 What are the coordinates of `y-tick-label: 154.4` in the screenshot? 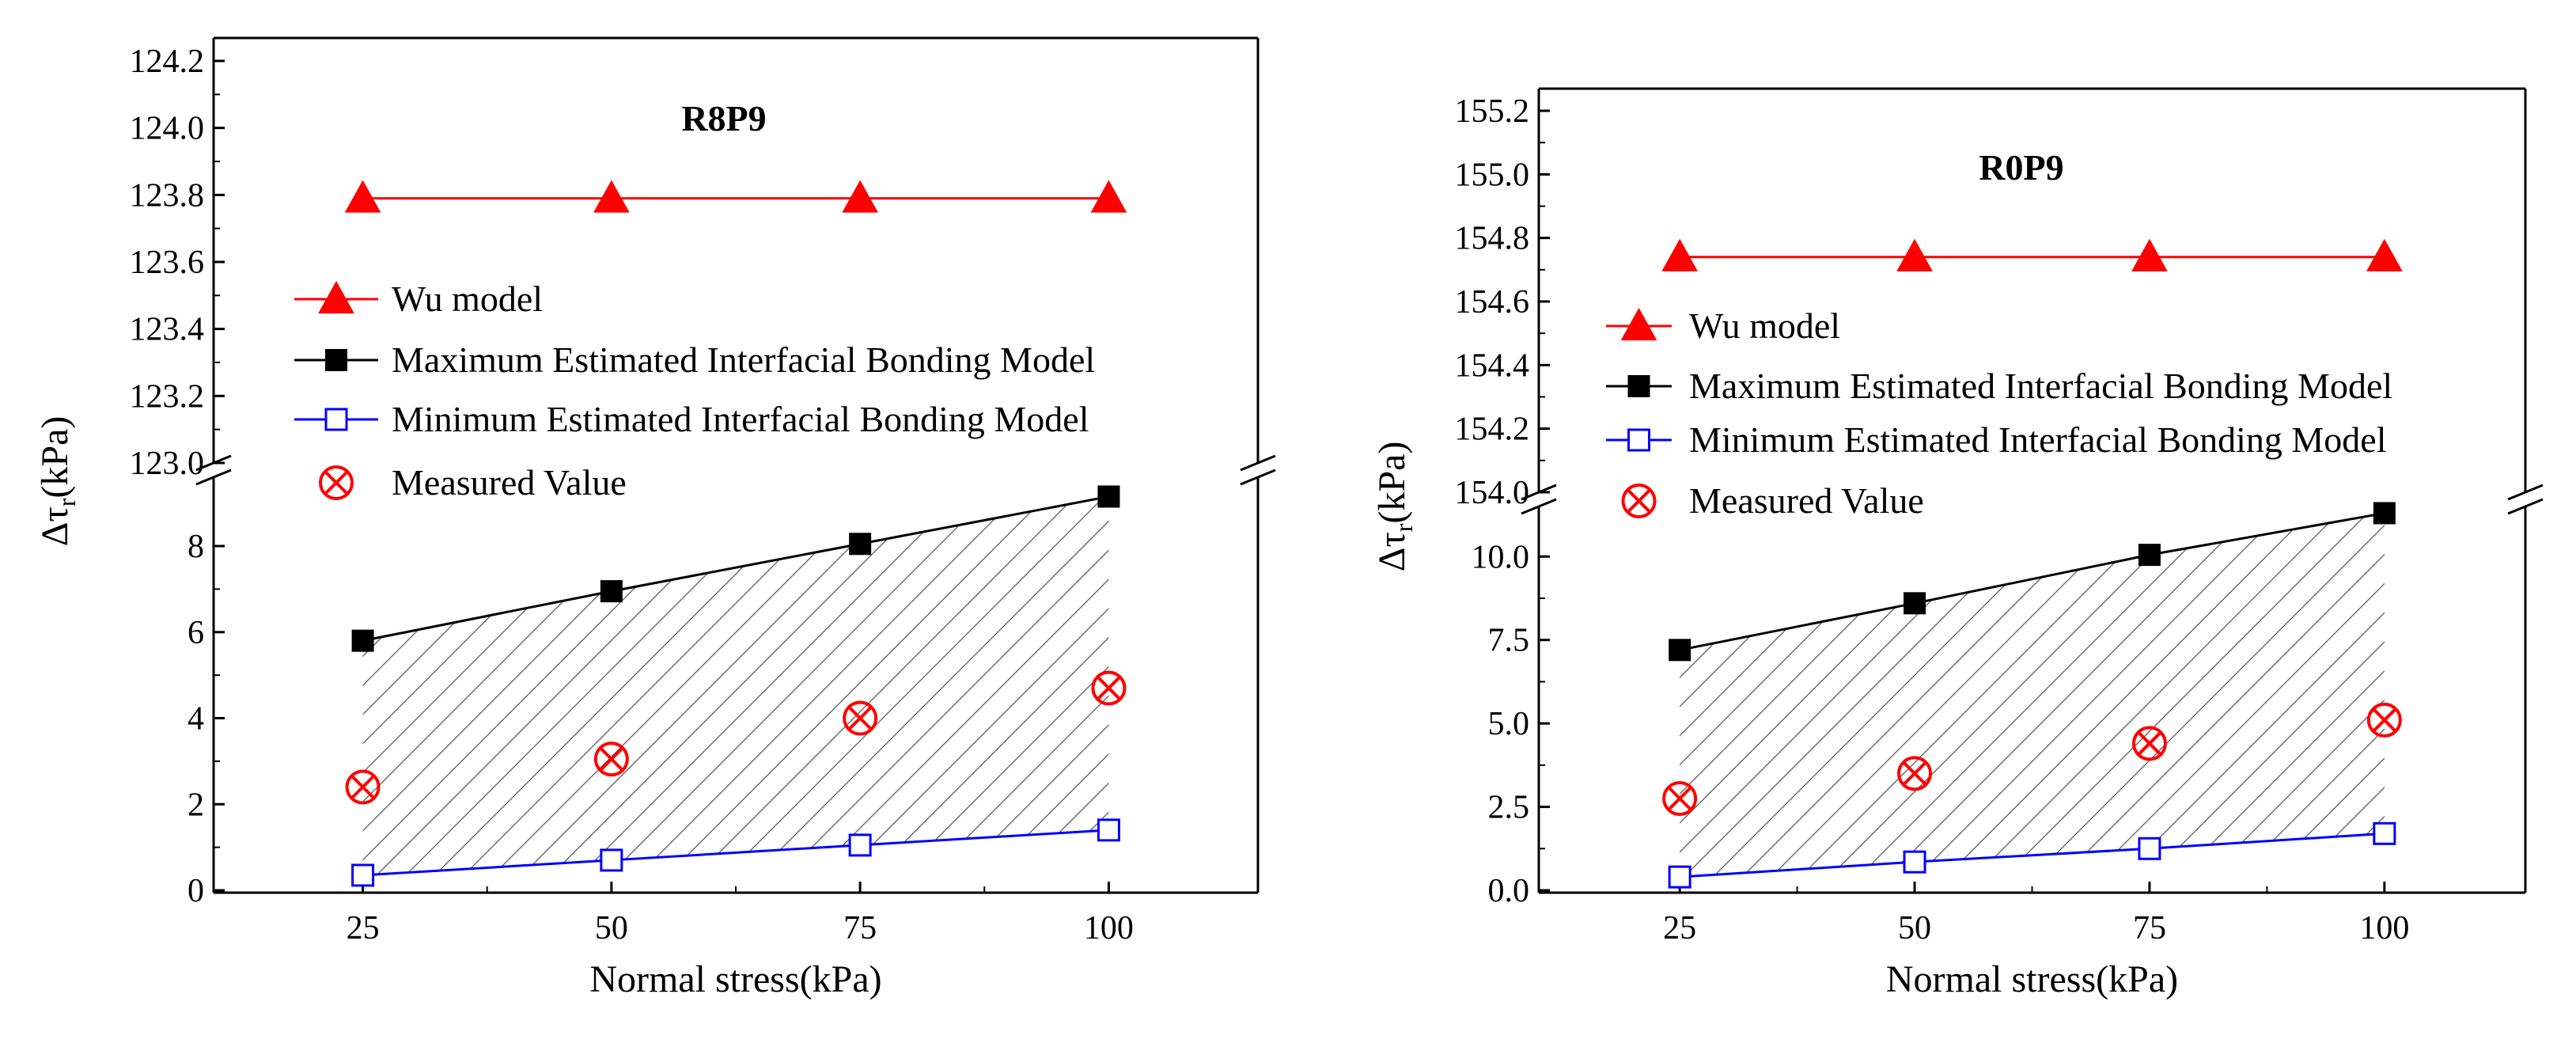 It's located at (1492, 365).